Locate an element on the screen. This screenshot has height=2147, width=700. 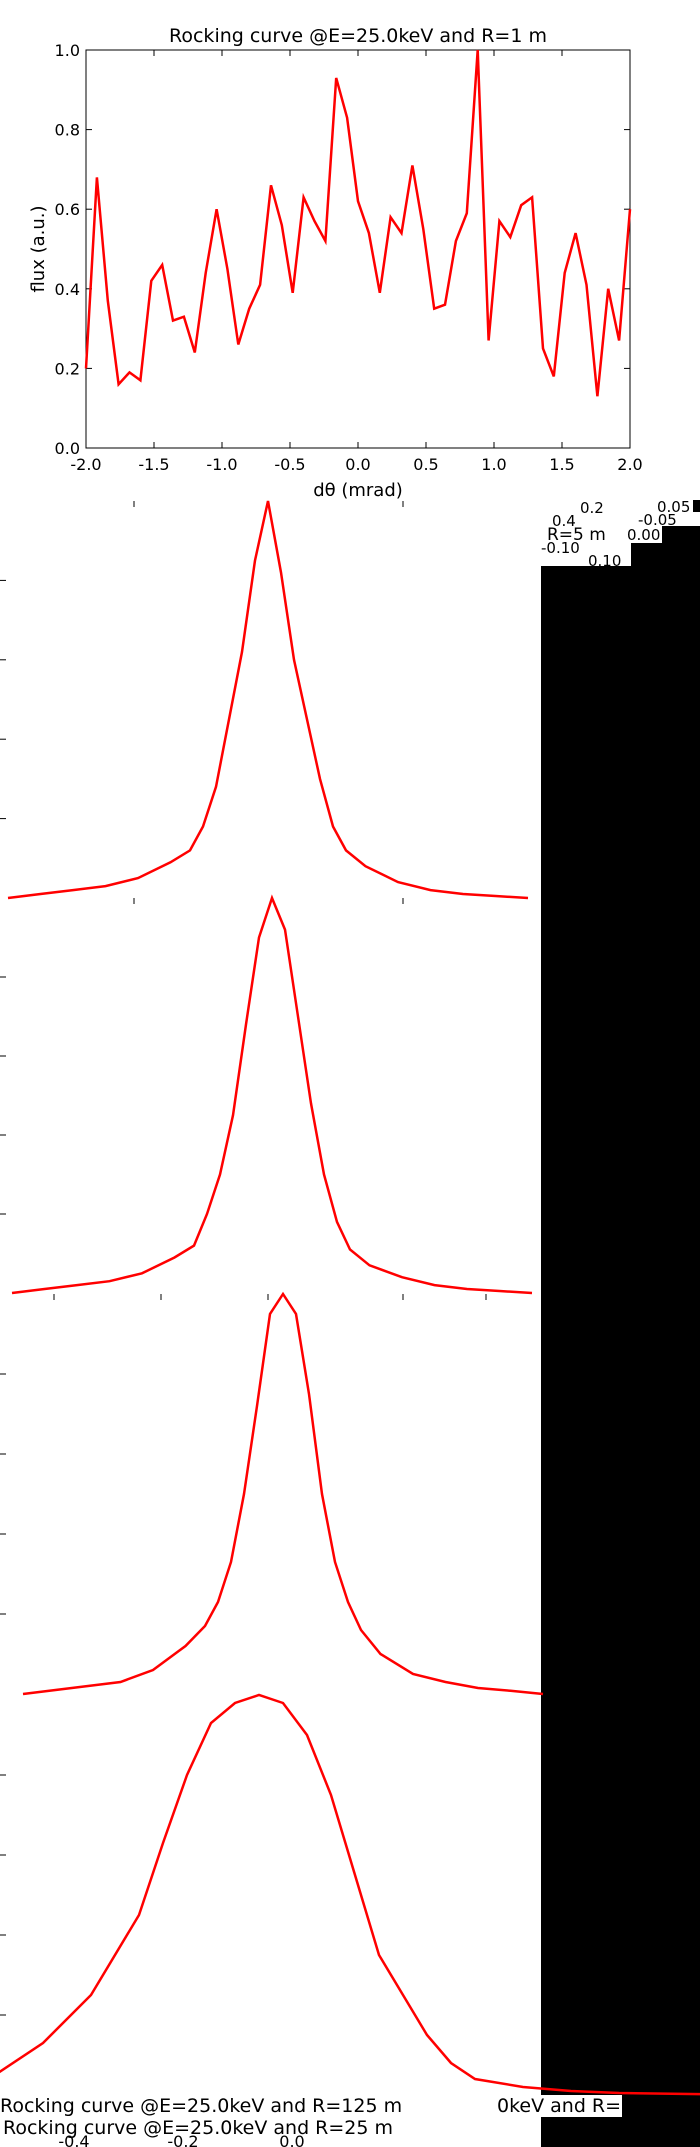
y-tick-label: 0.8 is located at coordinates (67, 130).